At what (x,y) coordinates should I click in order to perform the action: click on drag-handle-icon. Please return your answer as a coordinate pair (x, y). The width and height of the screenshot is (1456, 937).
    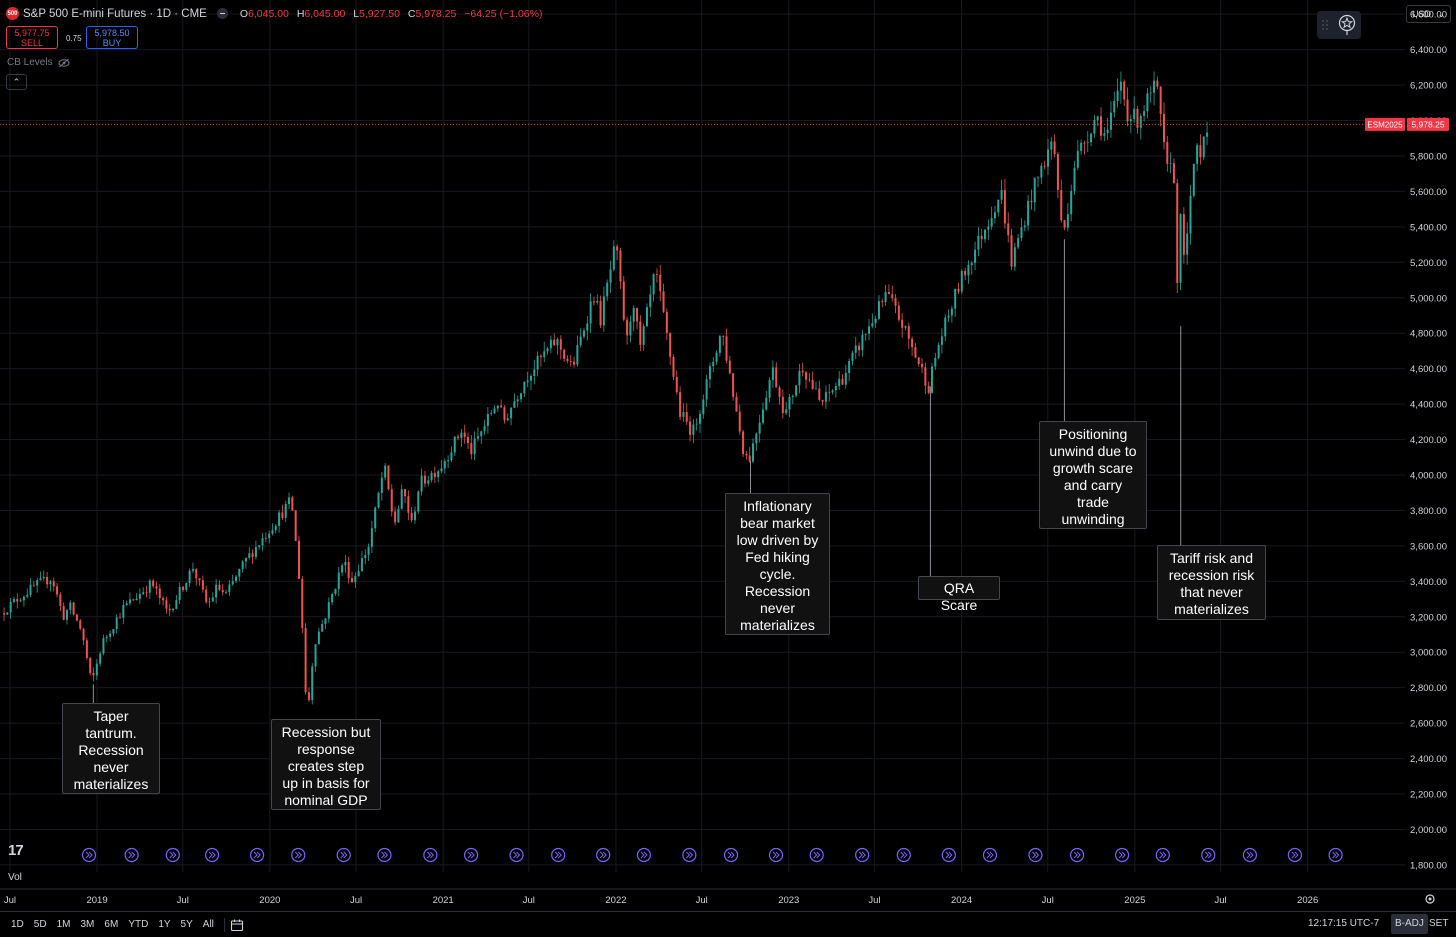
    Looking at the image, I should click on (1325, 25).